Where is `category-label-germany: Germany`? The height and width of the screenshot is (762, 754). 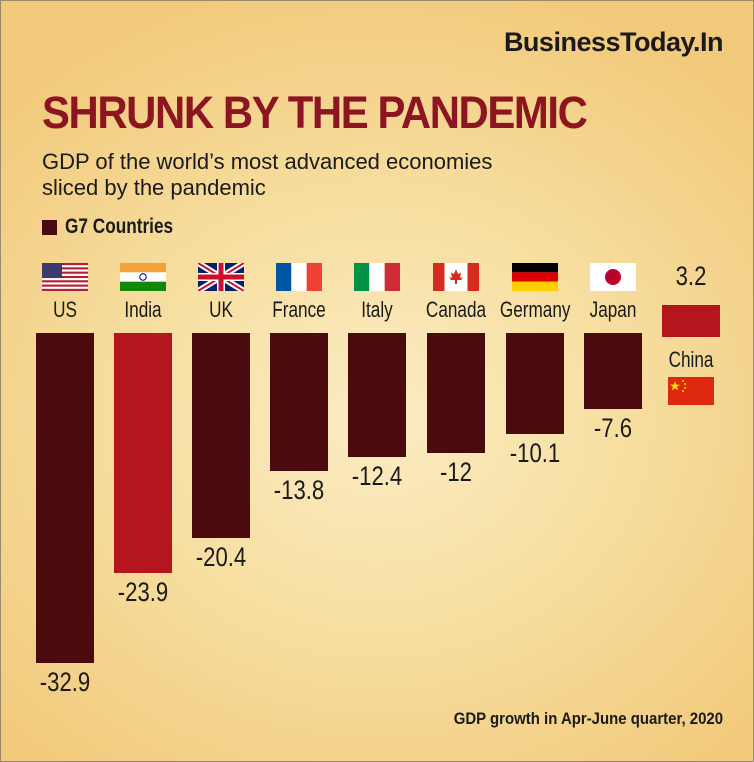
category-label-germany: Germany is located at coordinates (535, 309).